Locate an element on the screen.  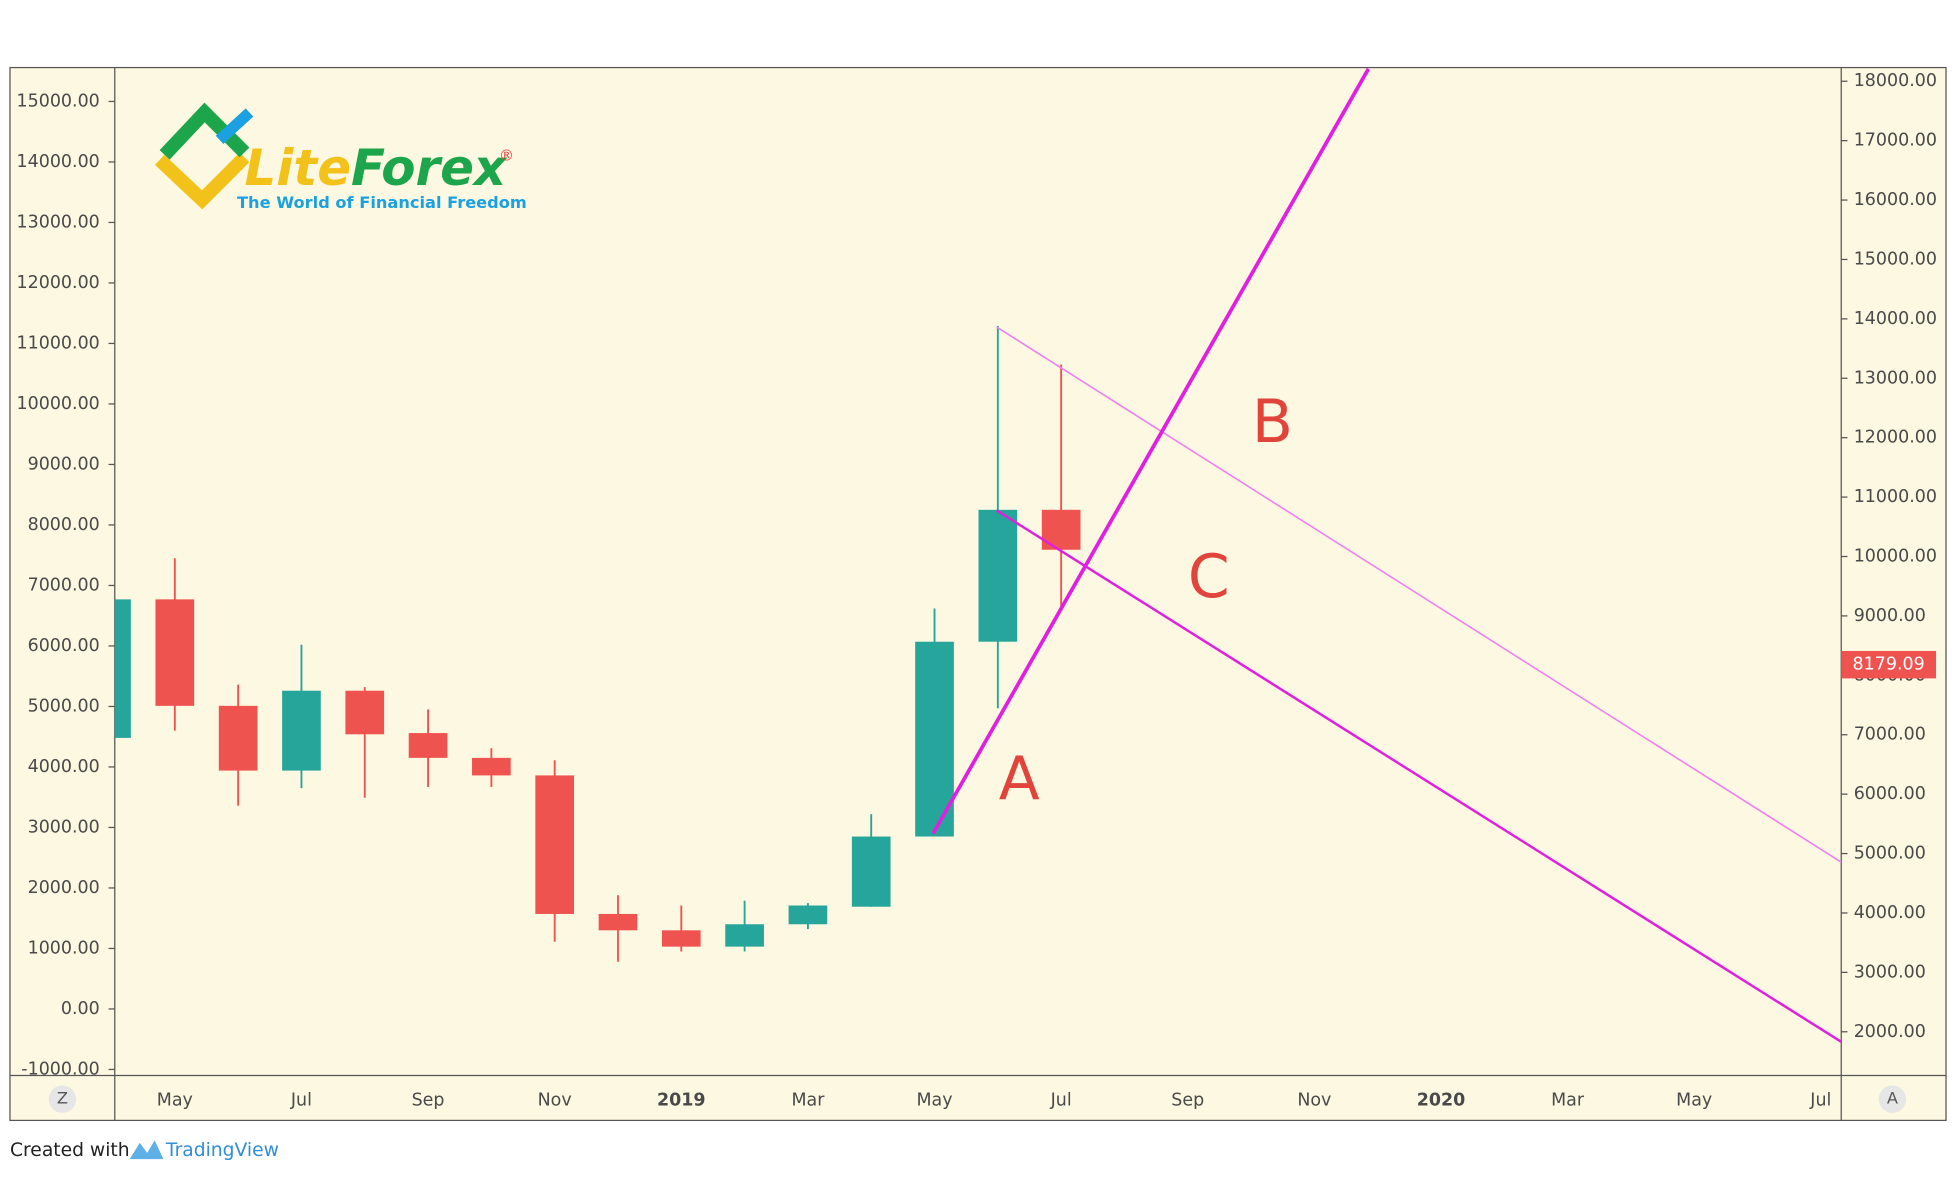
y-tick-label: 15000.00 is located at coordinates (58, 101).